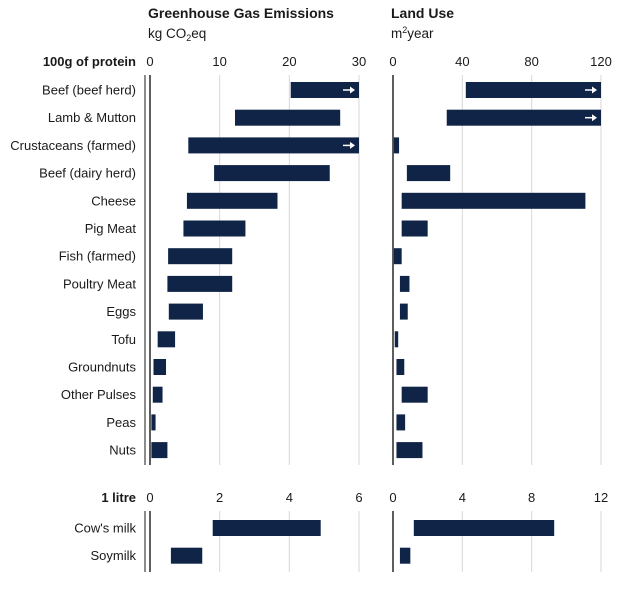  What do you see at coordinates (241, 13) in the screenshot?
I see `panel-title-greenhouse-gas-emissions: Greenhouse Gas Emissions` at bounding box center [241, 13].